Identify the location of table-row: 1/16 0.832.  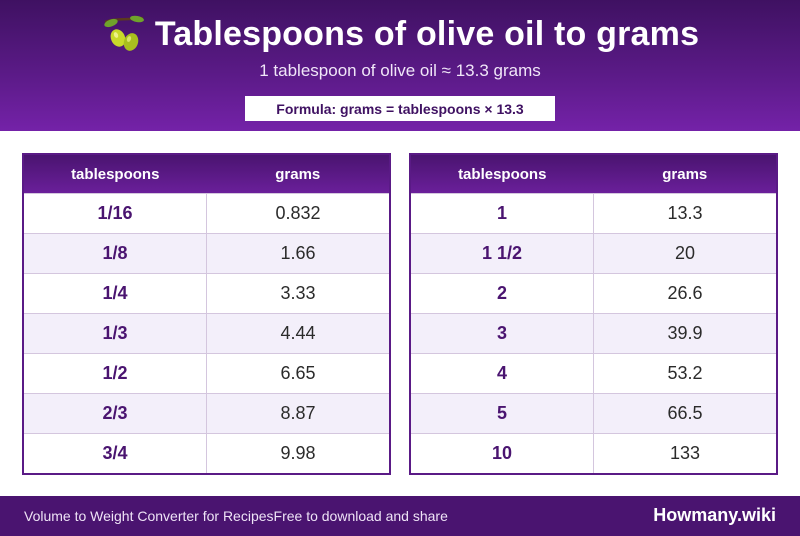
(206, 213).